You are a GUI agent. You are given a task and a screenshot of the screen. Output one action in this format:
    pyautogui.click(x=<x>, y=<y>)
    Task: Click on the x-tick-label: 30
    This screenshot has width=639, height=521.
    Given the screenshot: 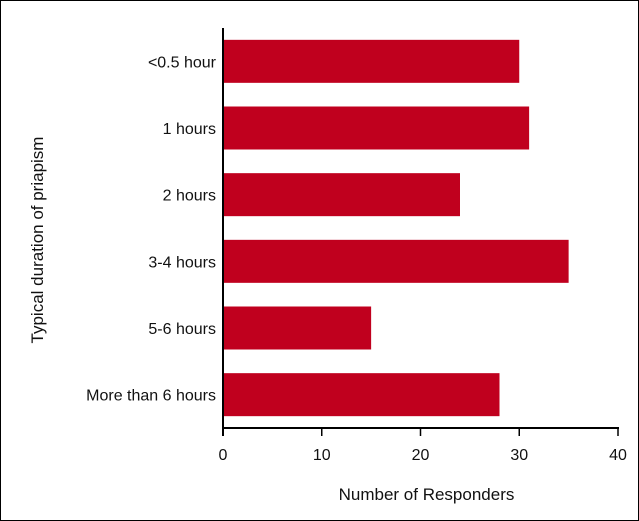 What is the action you would take?
    pyautogui.click(x=519, y=455)
    